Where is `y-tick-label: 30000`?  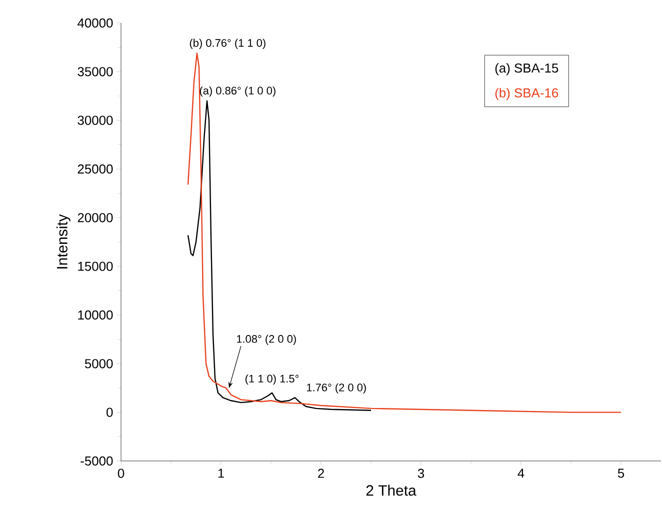 y-tick-label: 30000 is located at coordinates (95, 120).